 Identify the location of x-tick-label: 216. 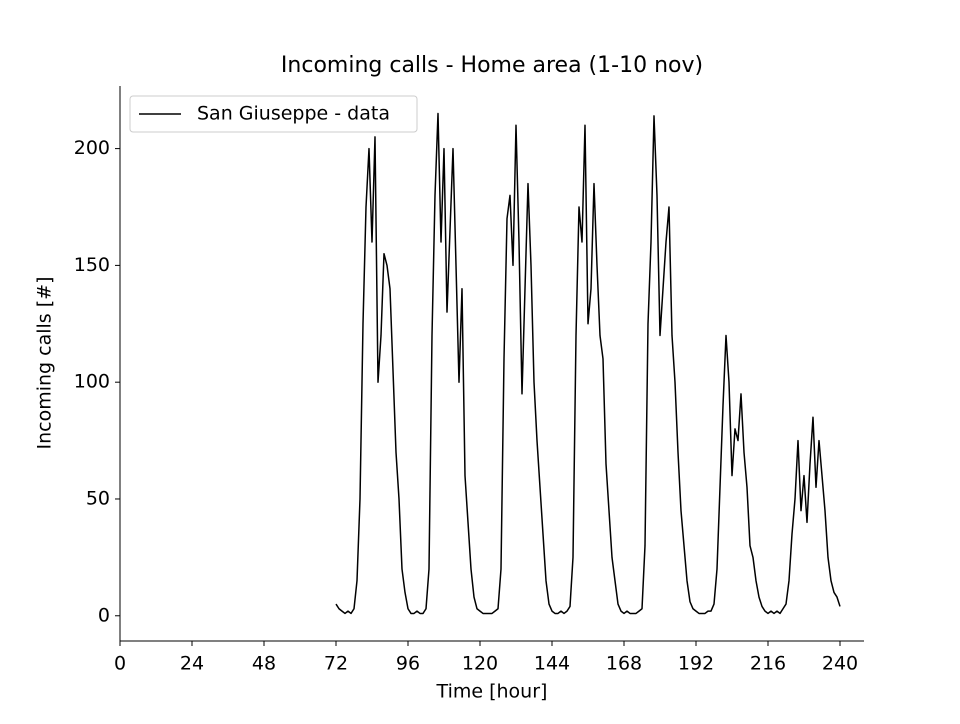
(768, 664).